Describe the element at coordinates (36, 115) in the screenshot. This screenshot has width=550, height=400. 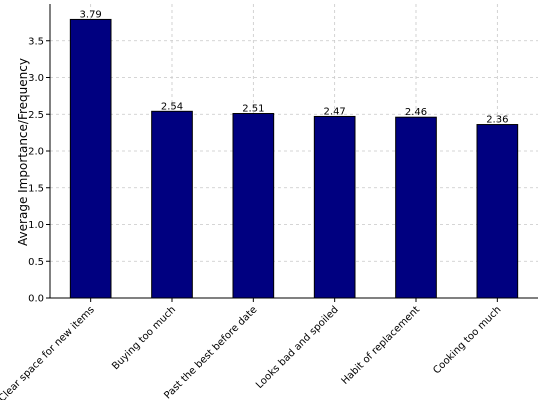
I see `y-tick-label: 2.5` at that location.